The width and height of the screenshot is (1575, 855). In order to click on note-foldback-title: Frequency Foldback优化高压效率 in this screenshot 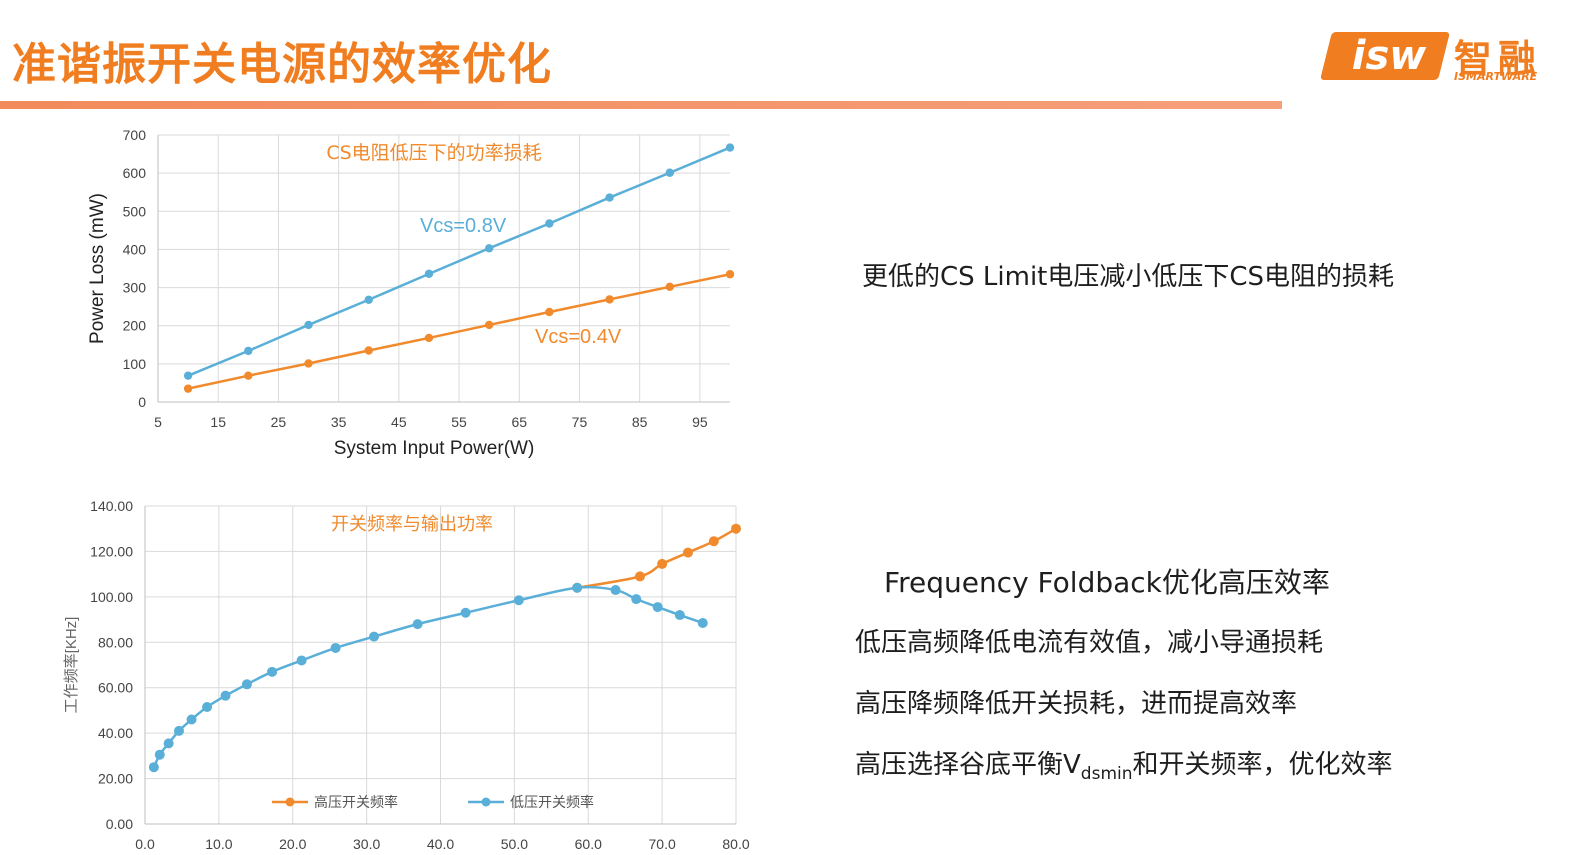, I will do `click(1107, 582)`.